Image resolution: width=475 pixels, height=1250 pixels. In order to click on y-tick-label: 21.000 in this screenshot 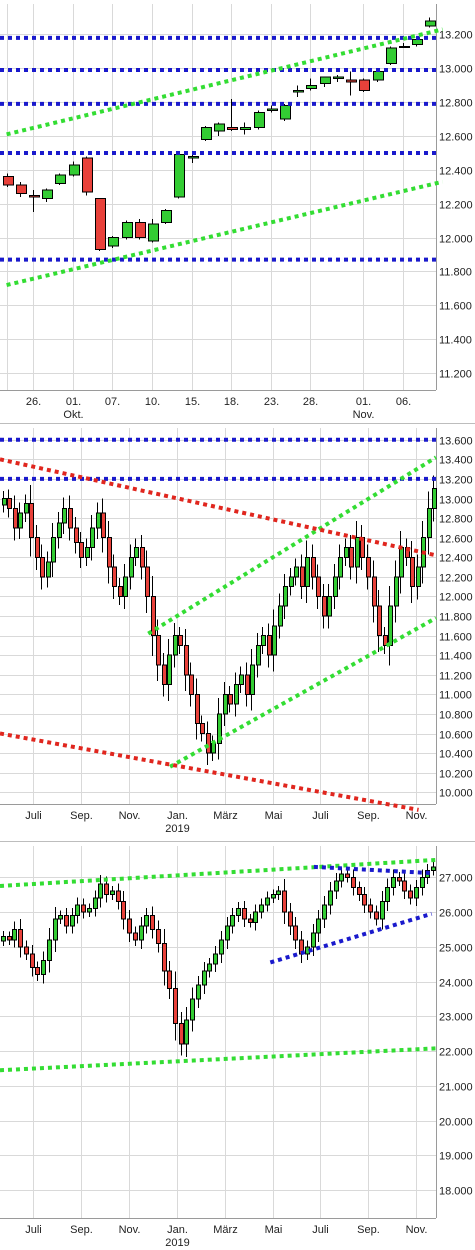, I will do `click(456, 1088)`.